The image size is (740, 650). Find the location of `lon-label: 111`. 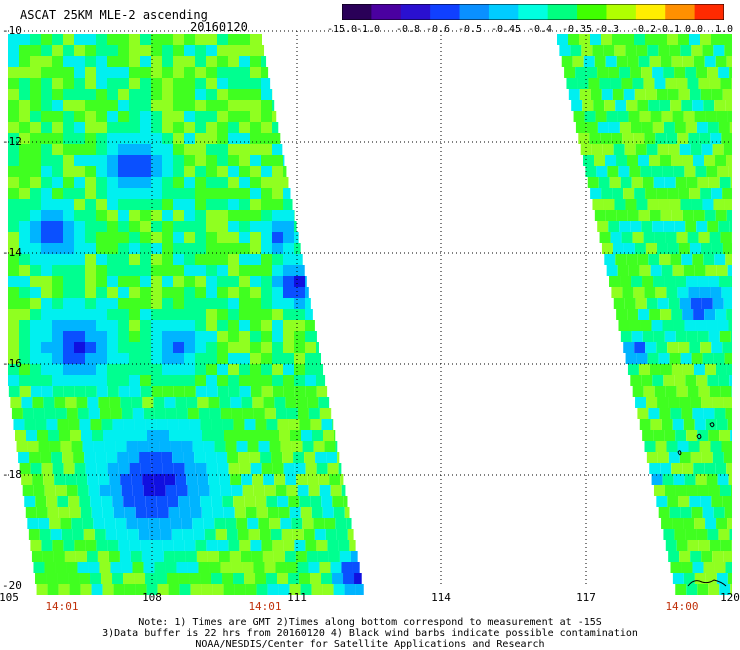

lon-label: 111 is located at coordinates (297, 597).